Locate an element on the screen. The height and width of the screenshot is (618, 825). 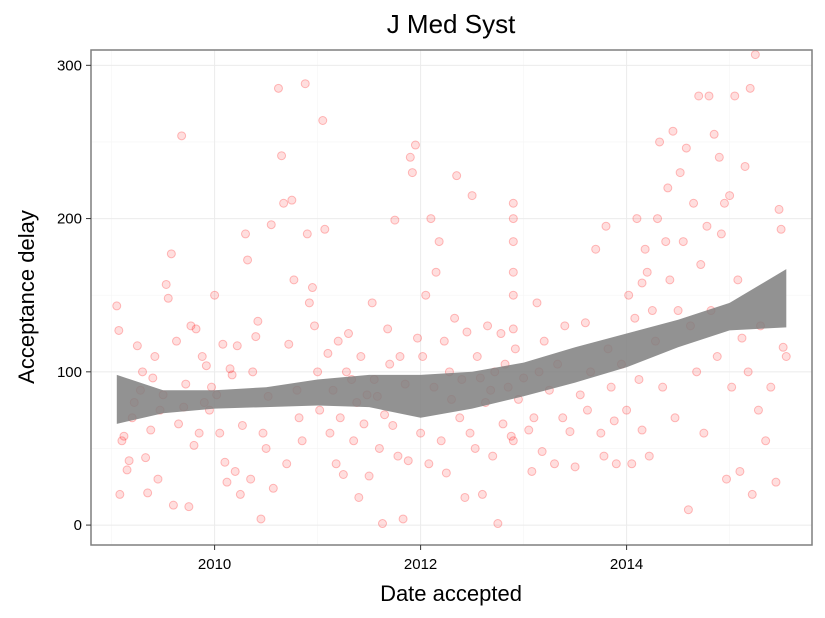
x-tick-label: 2012 is located at coordinates (420, 564).